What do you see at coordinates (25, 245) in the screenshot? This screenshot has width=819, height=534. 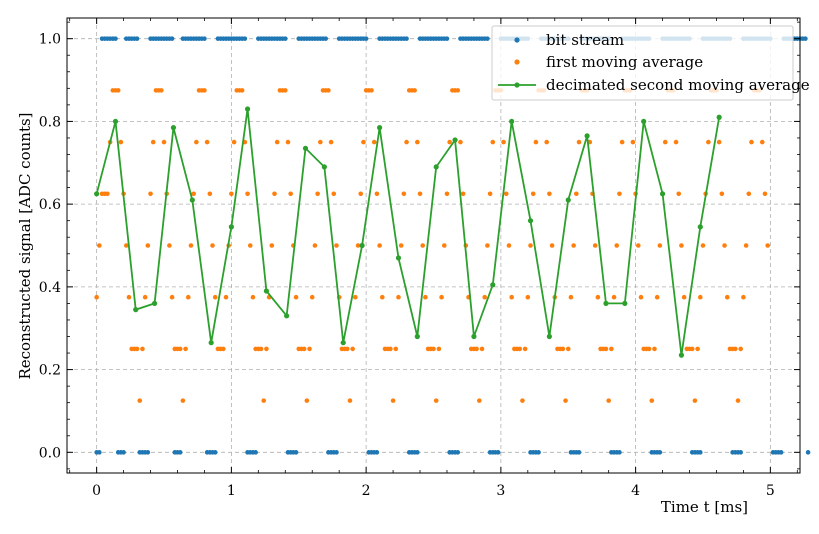 I see `y-axis-label: Reconstructed signal [ADC counts]` at bounding box center [25, 245].